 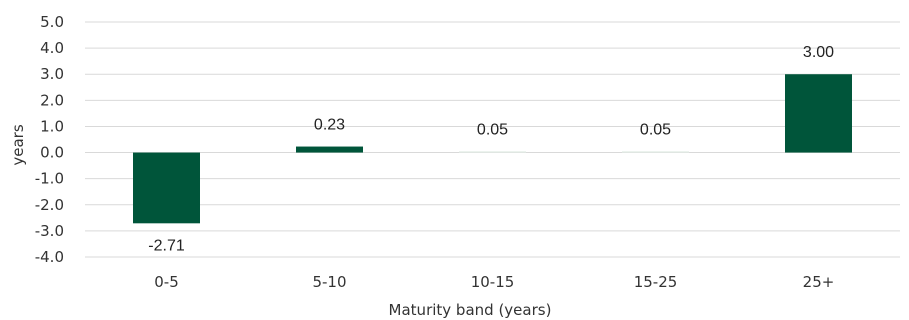 I want to click on y-tick-label: -4.0, so click(x=49, y=257).